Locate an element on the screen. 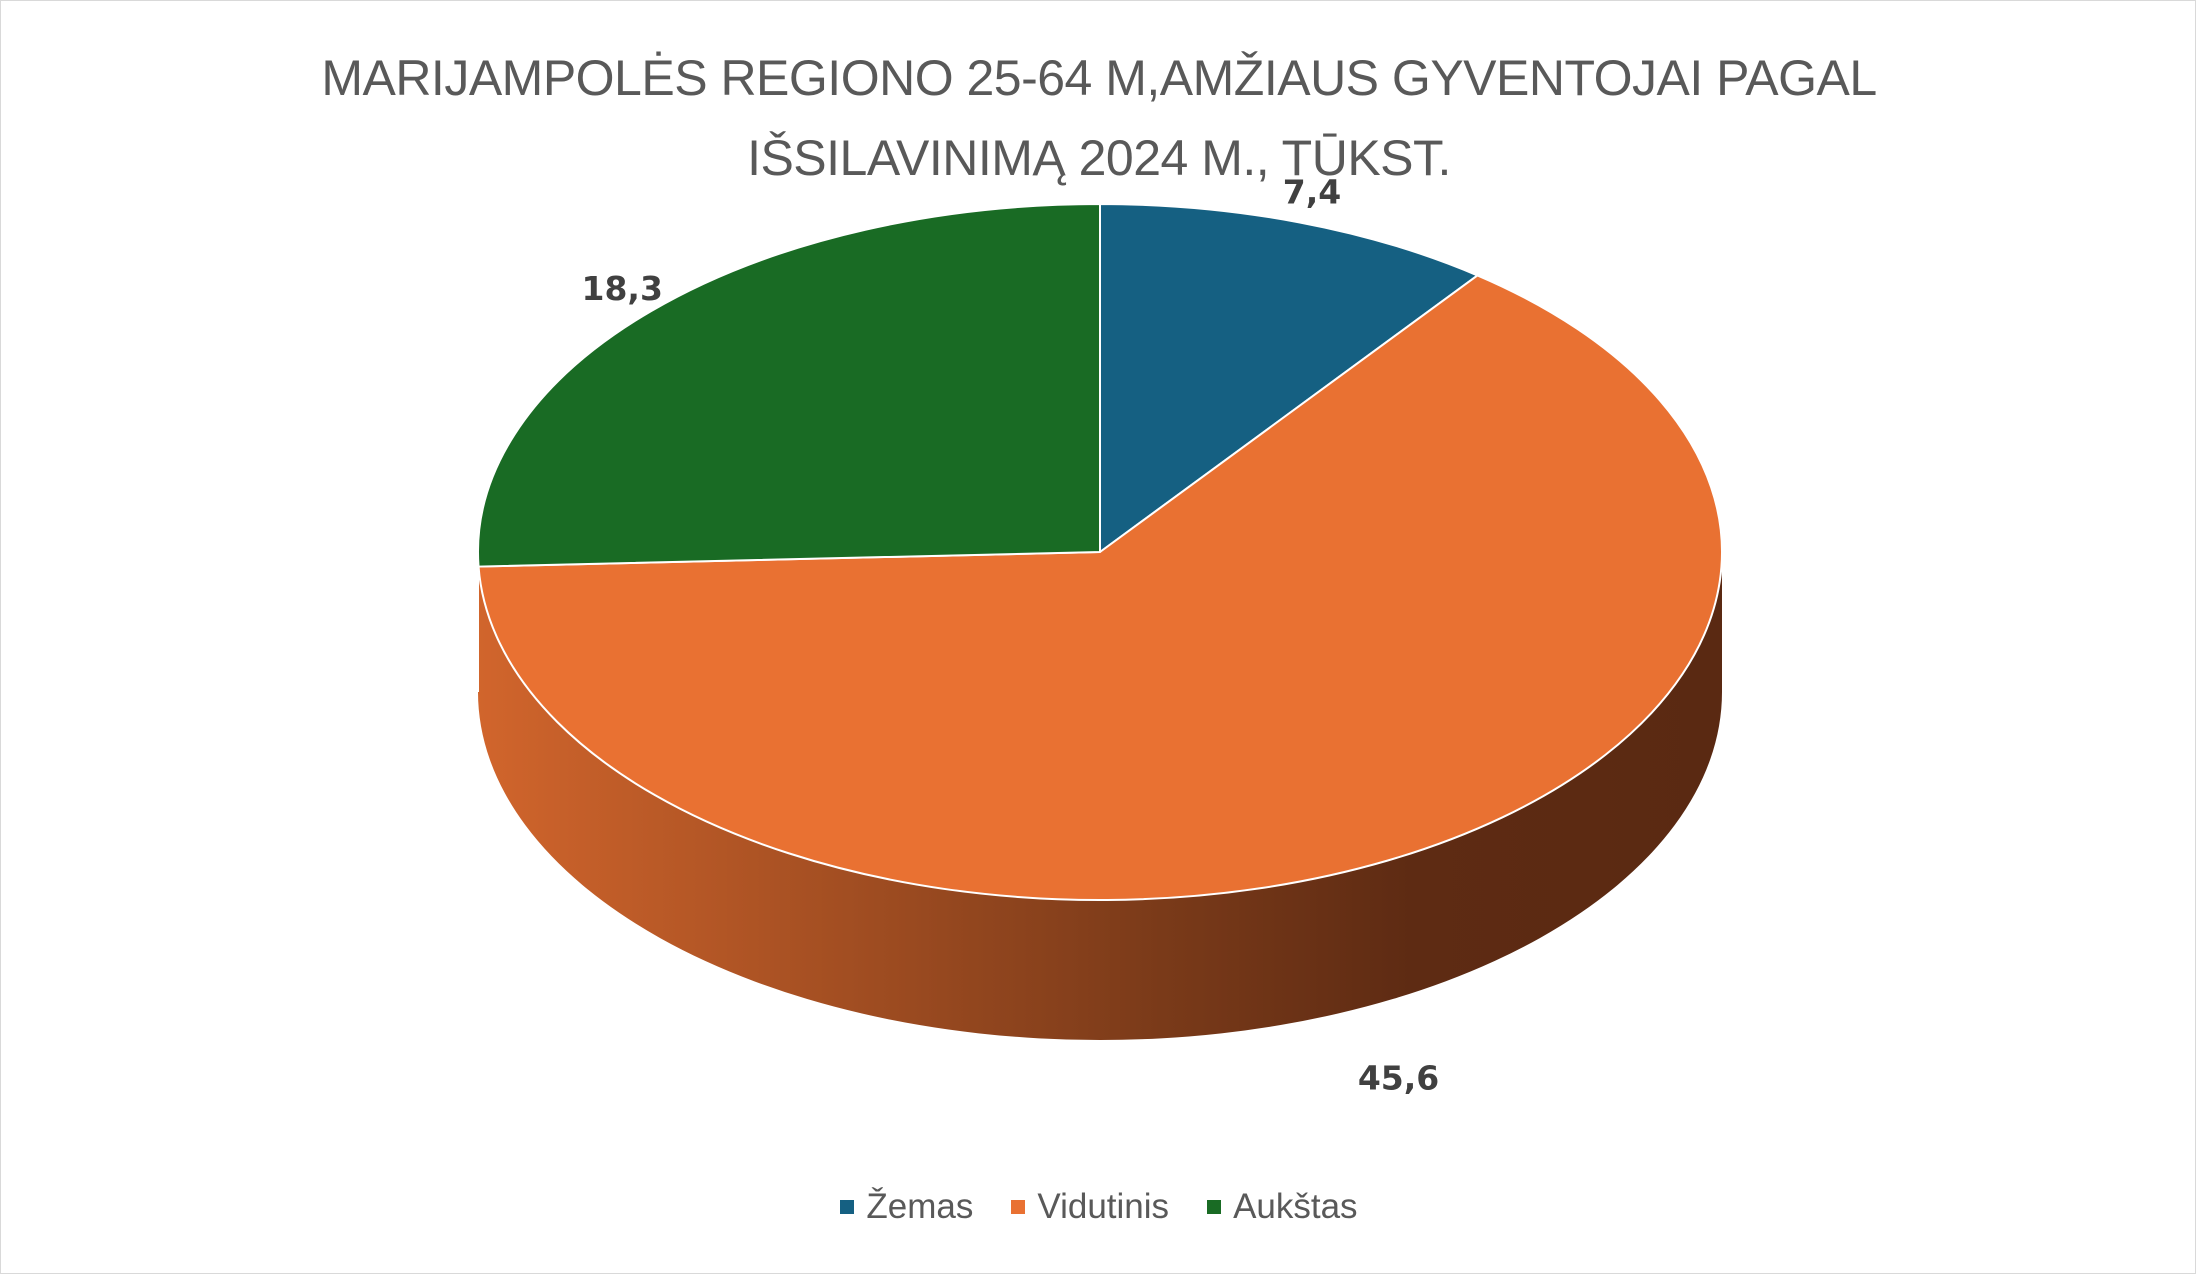 The width and height of the screenshot is (2198, 1276). pie-slice-zemas is located at coordinates (1289, 378).